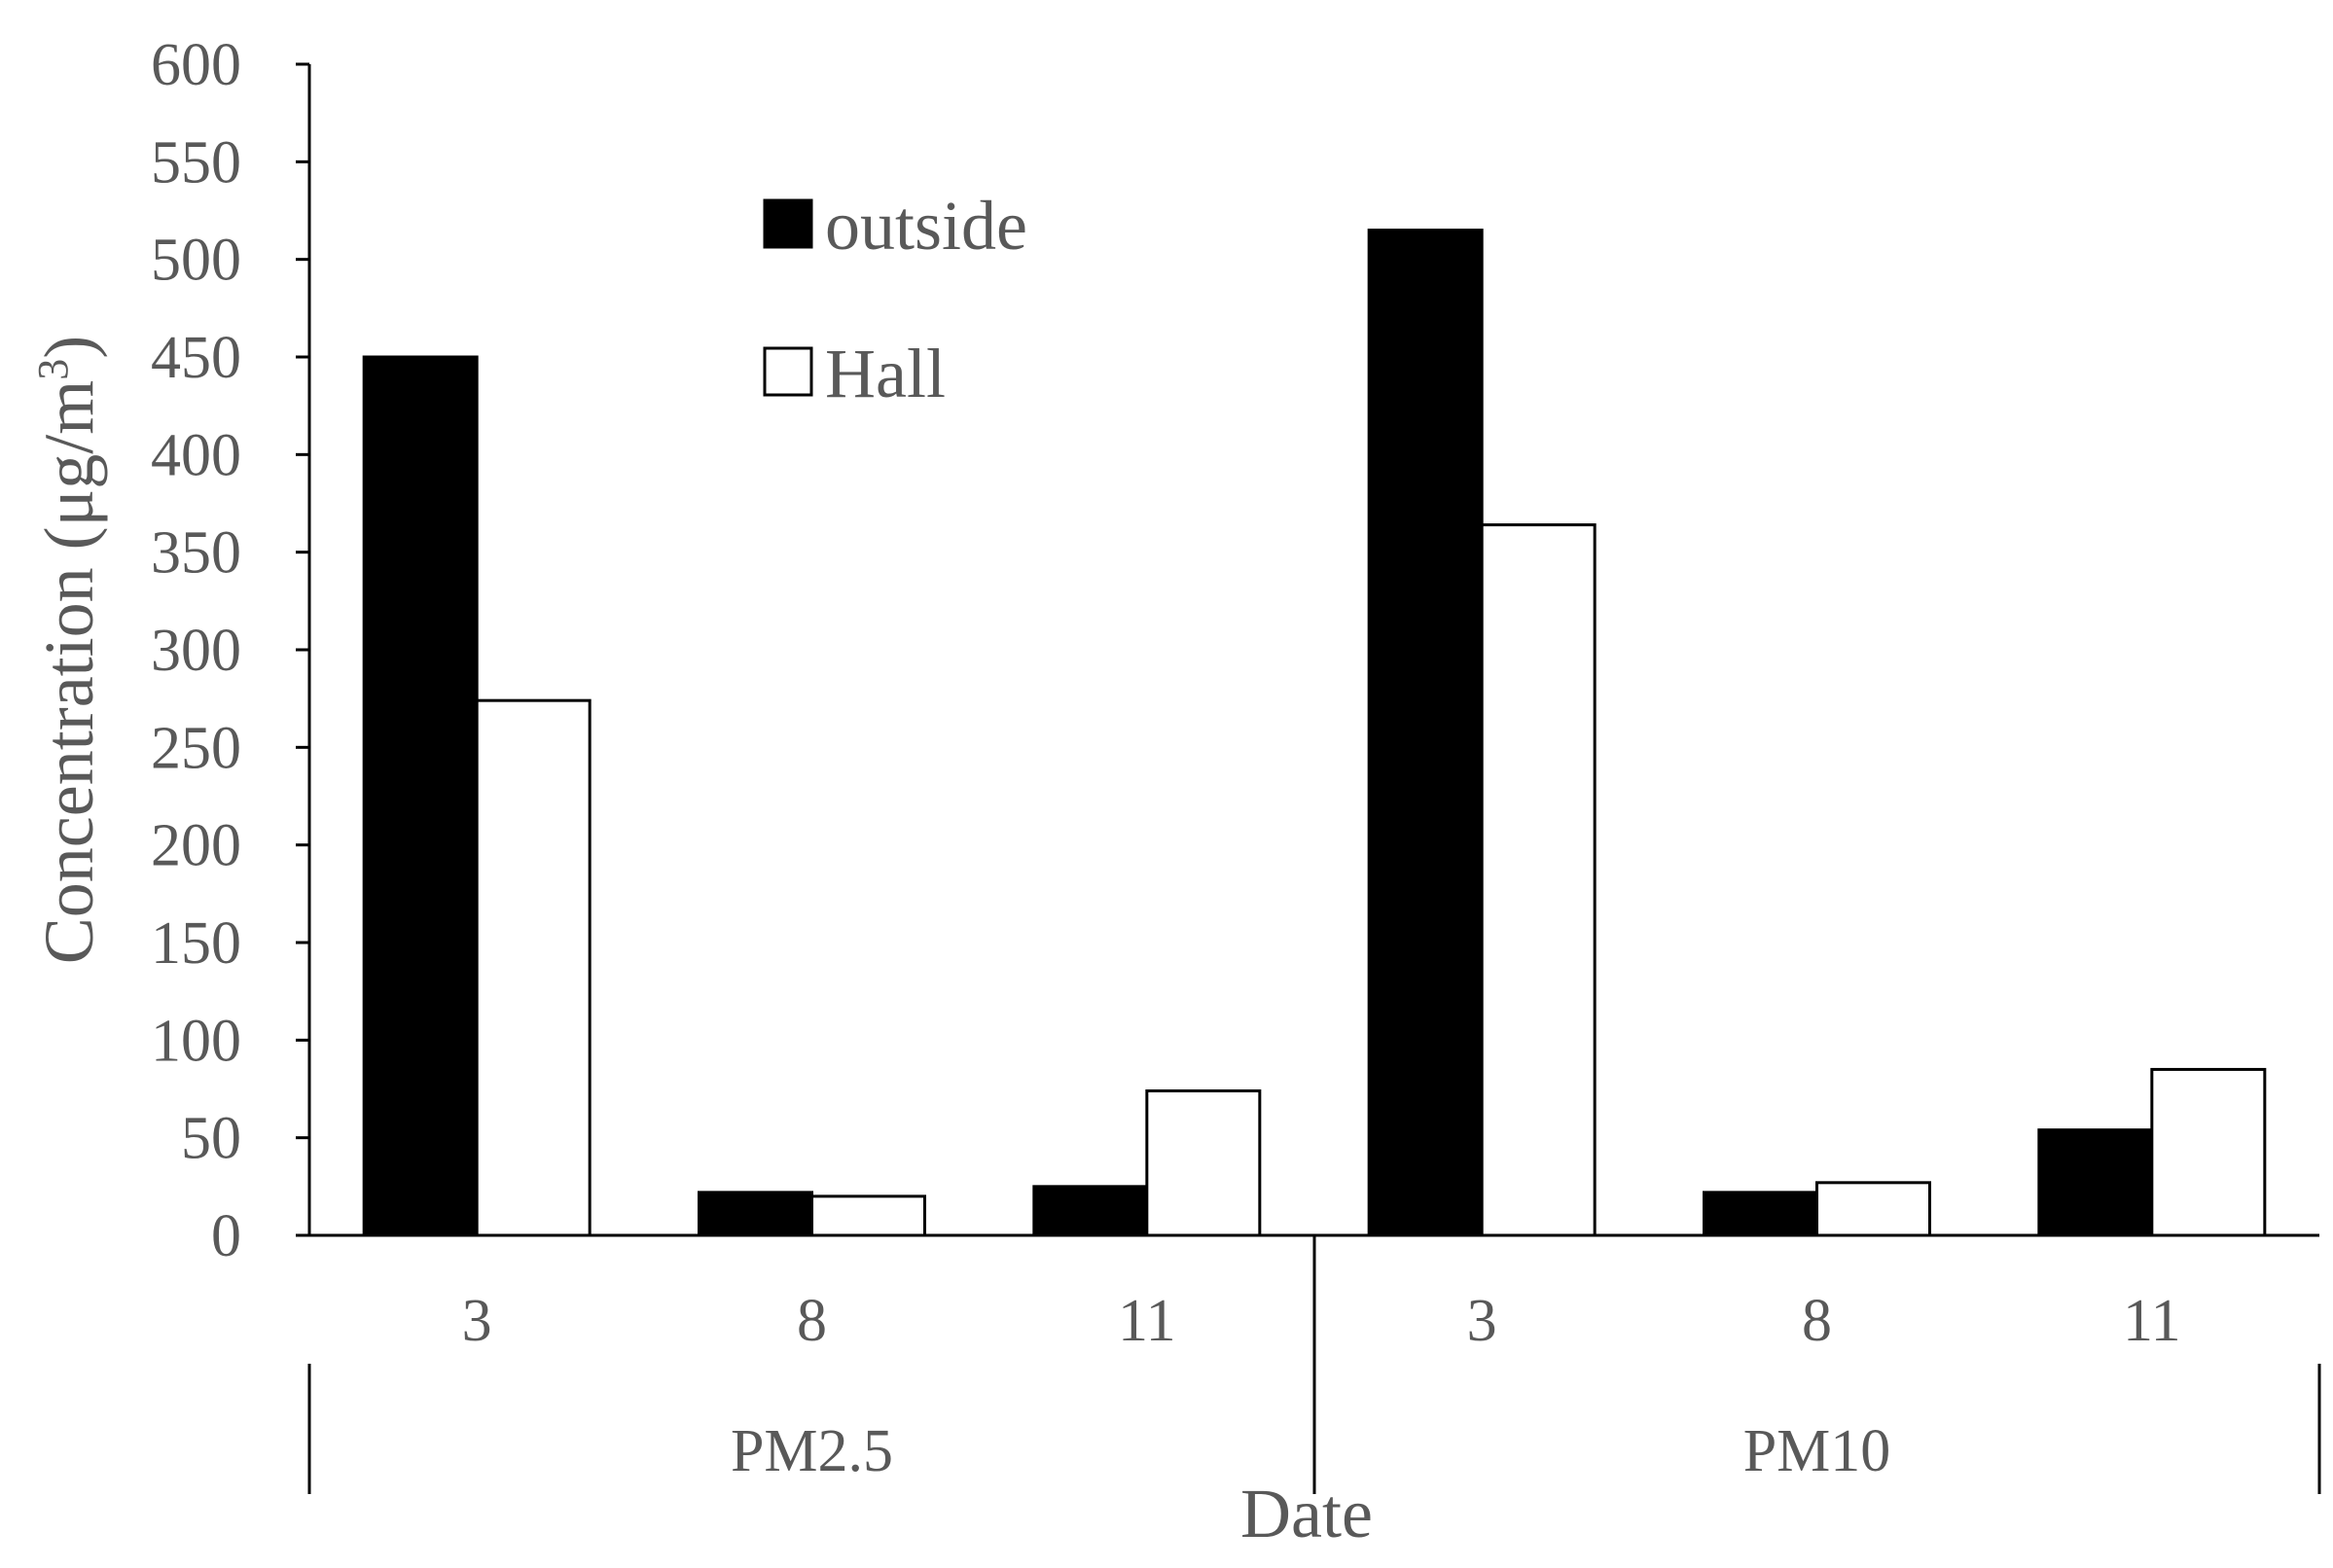 This screenshot has height=1568, width=2333. What do you see at coordinates (812, 1451) in the screenshot?
I see `group-label: PM2.5` at bounding box center [812, 1451].